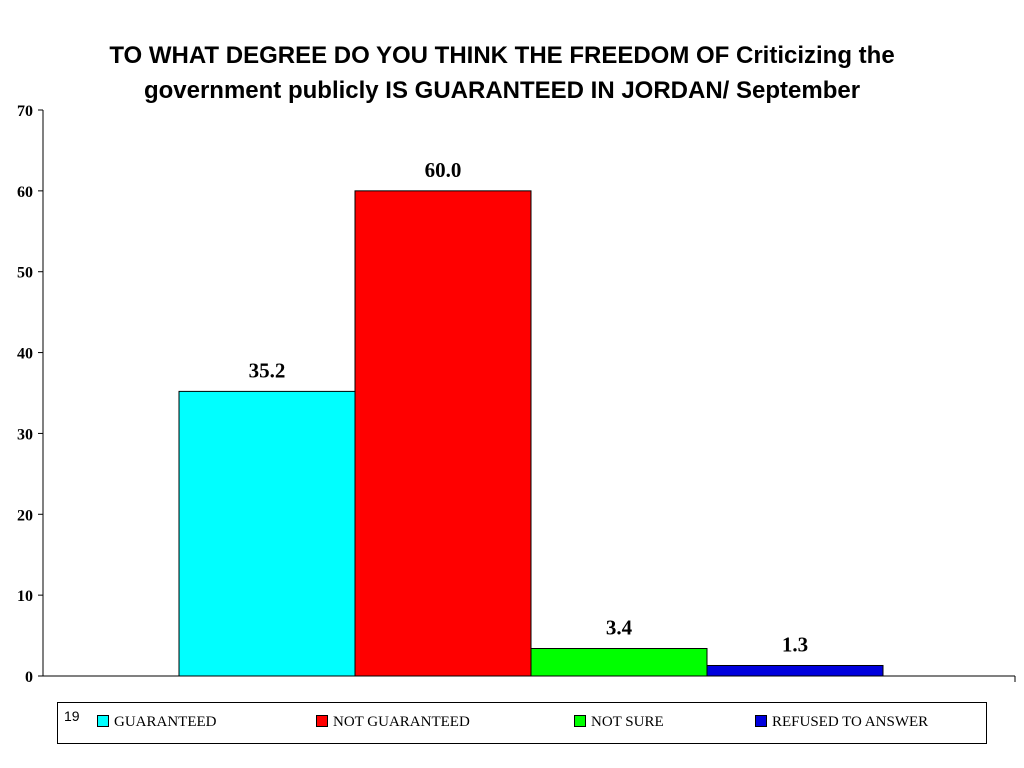 This screenshot has height=768, width=1024. Describe the element at coordinates (619, 628) in the screenshot. I see `data-label: 3.4` at that location.